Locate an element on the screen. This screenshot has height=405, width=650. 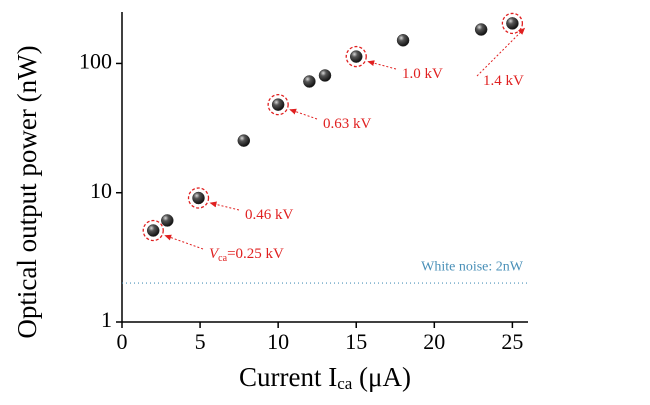
x-tick-label: 25 is located at coordinates (512, 341).